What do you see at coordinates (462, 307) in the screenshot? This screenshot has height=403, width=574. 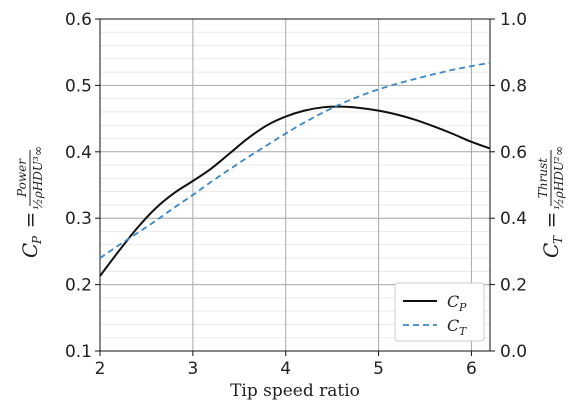 I see `legend-label-cp-sub: P` at bounding box center [462, 307].